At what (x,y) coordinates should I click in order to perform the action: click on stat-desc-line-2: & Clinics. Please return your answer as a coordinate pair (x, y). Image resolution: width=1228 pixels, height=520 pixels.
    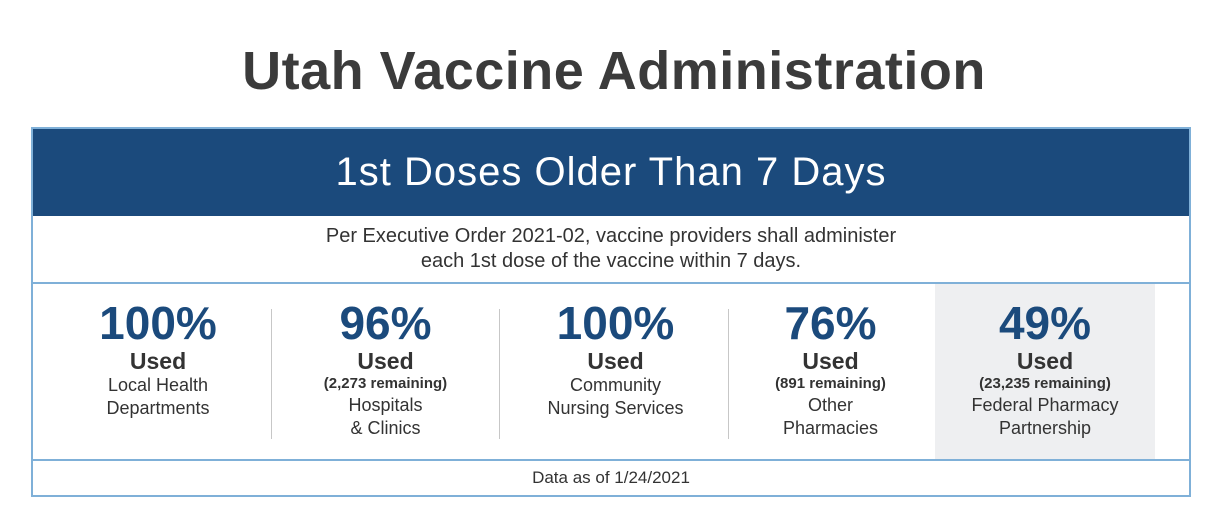
    Looking at the image, I should click on (385, 428).